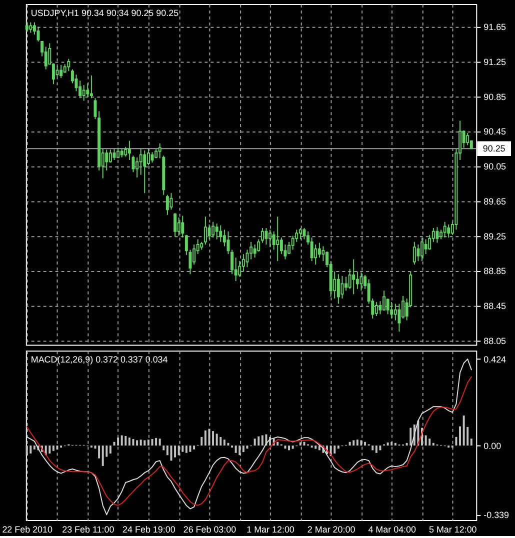 The image size is (515, 538). Describe the element at coordinates (495, 359) in the screenshot. I see `y-tick-label: 0.424` at that location.